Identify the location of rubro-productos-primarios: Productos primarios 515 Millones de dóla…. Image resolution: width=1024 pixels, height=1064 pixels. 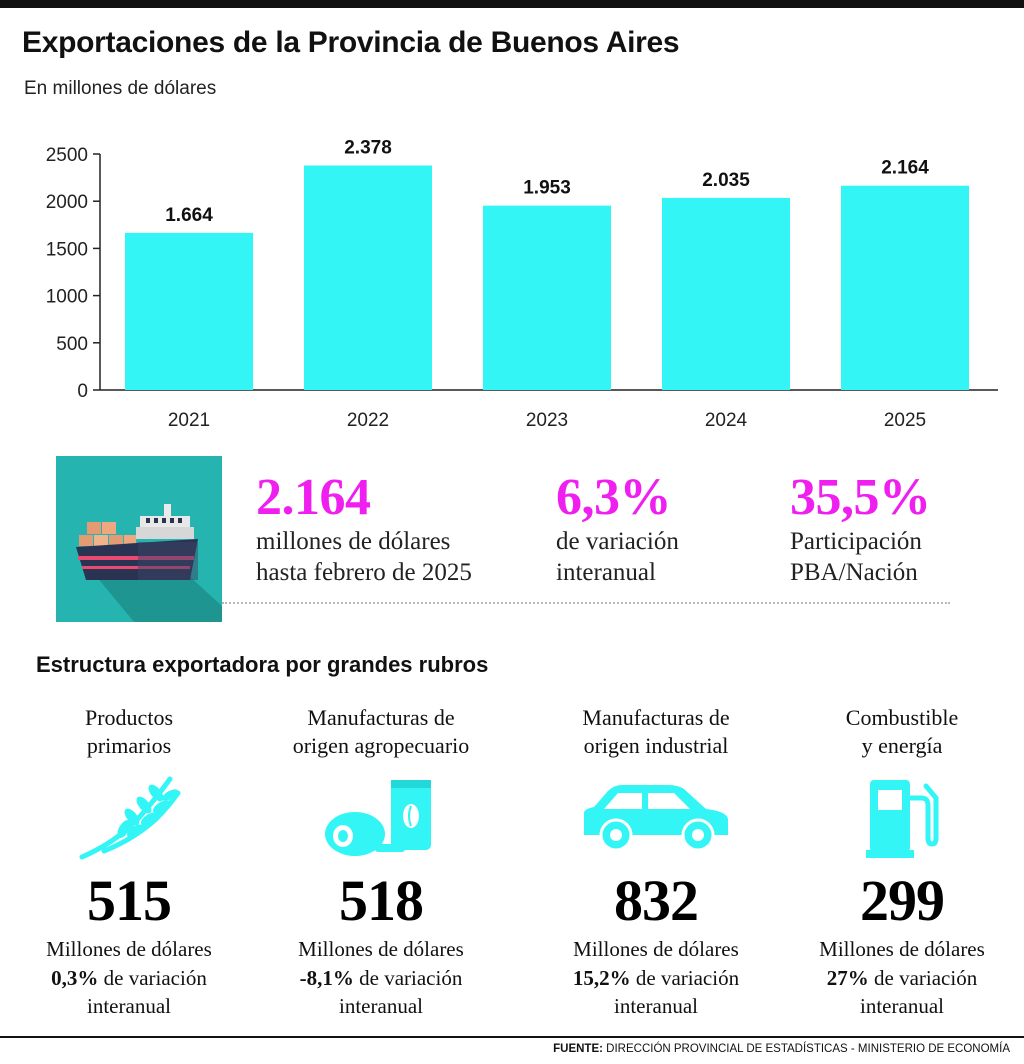
(129, 862).